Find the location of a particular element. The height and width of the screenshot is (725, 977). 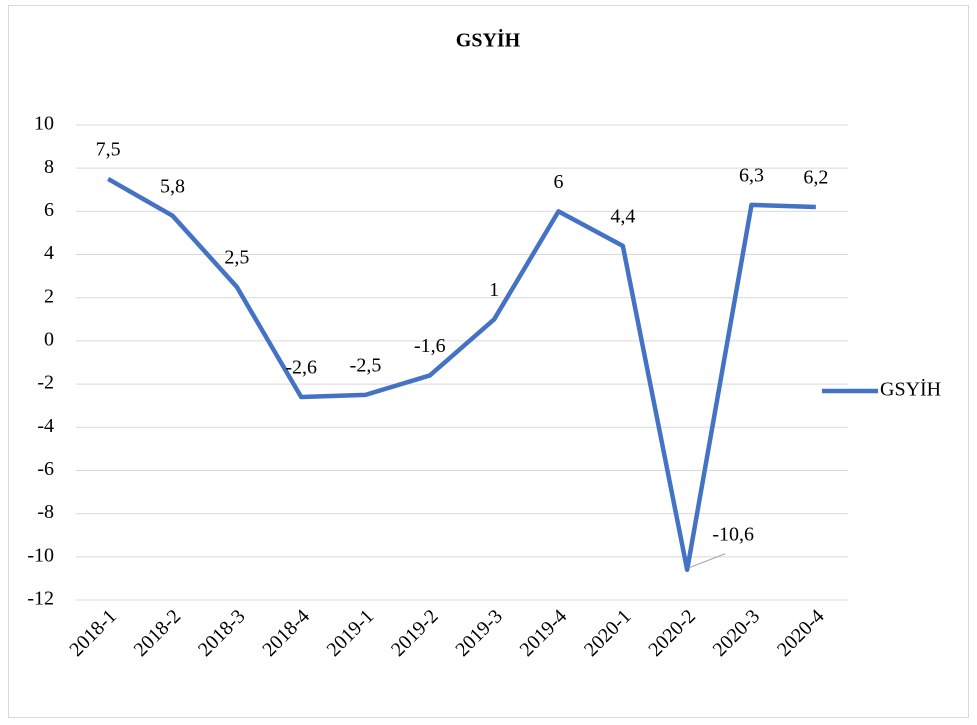

y-tick-label: -4 is located at coordinates (45, 426).